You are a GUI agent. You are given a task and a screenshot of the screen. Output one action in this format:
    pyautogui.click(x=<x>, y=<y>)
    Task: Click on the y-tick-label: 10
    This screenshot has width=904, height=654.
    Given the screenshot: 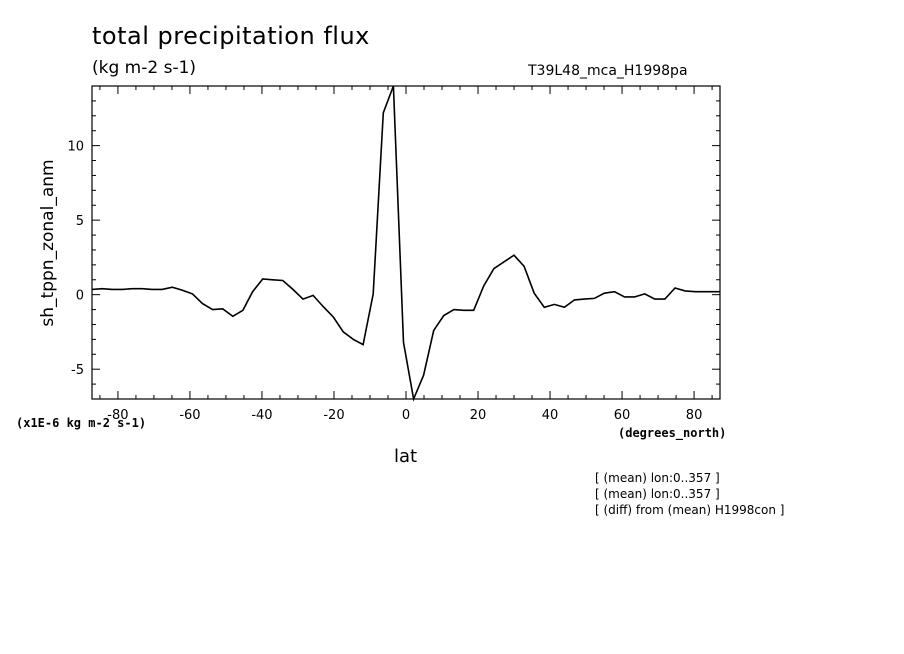 What is the action you would take?
    pyautogui.click(x=75, y=147)
    